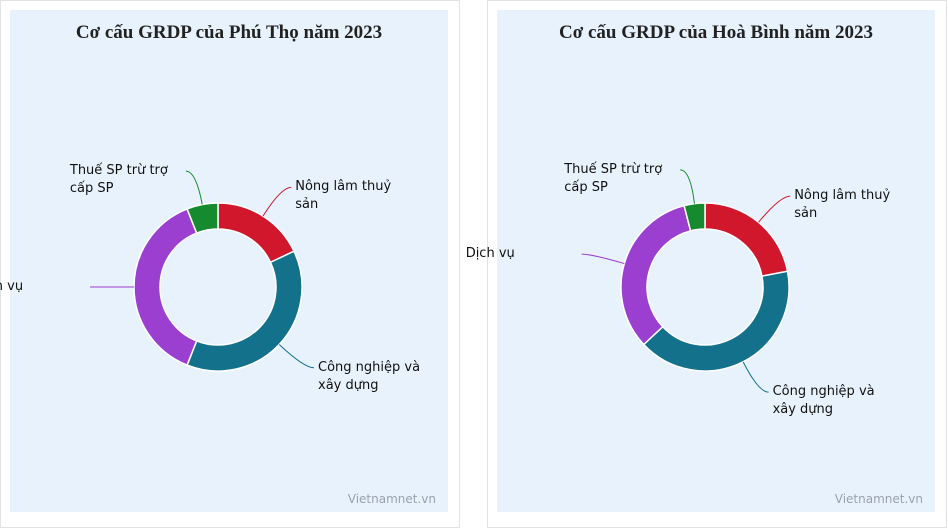 This screenshot has height=528, width=948. Describe the element at coordinates (229, 32) in the screenshot. I see `chart-title: Cơ cấu GRDP của Phú Thọ năm 2023` at that location.